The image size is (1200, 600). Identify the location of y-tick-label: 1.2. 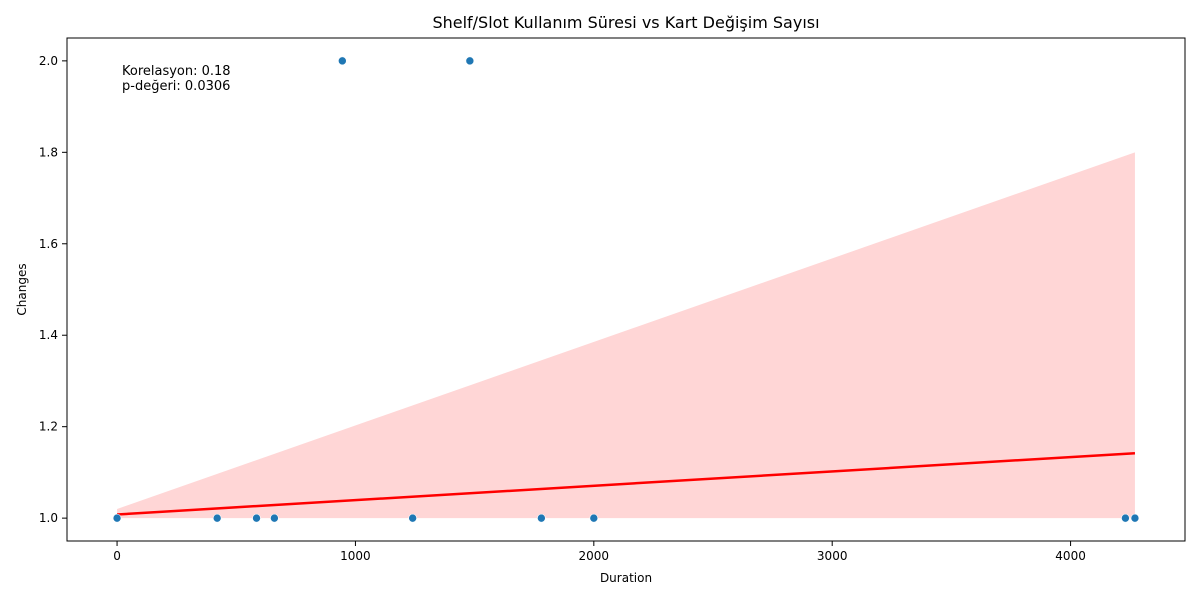
(48, 427).